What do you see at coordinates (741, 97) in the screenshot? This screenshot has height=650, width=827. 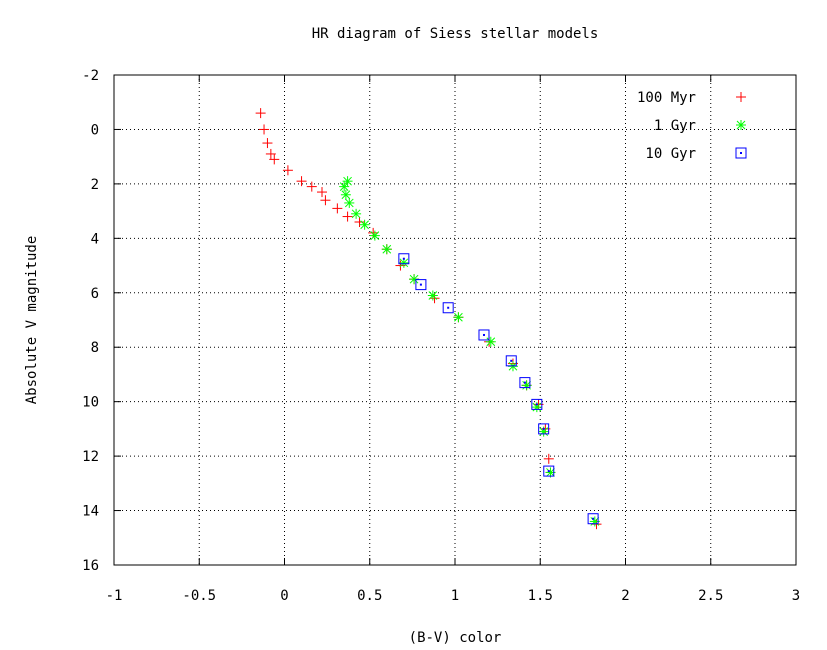 I see `legend-plus-marker` at bounding box center [741, 97].